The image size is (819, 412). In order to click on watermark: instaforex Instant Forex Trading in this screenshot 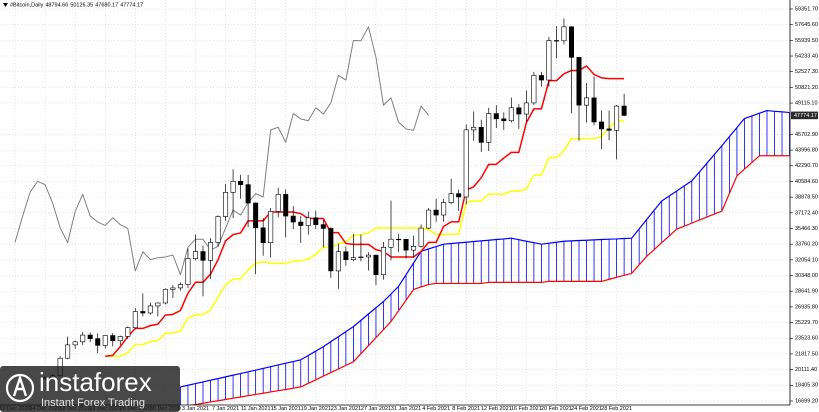, I will do `click(90, 389)`.